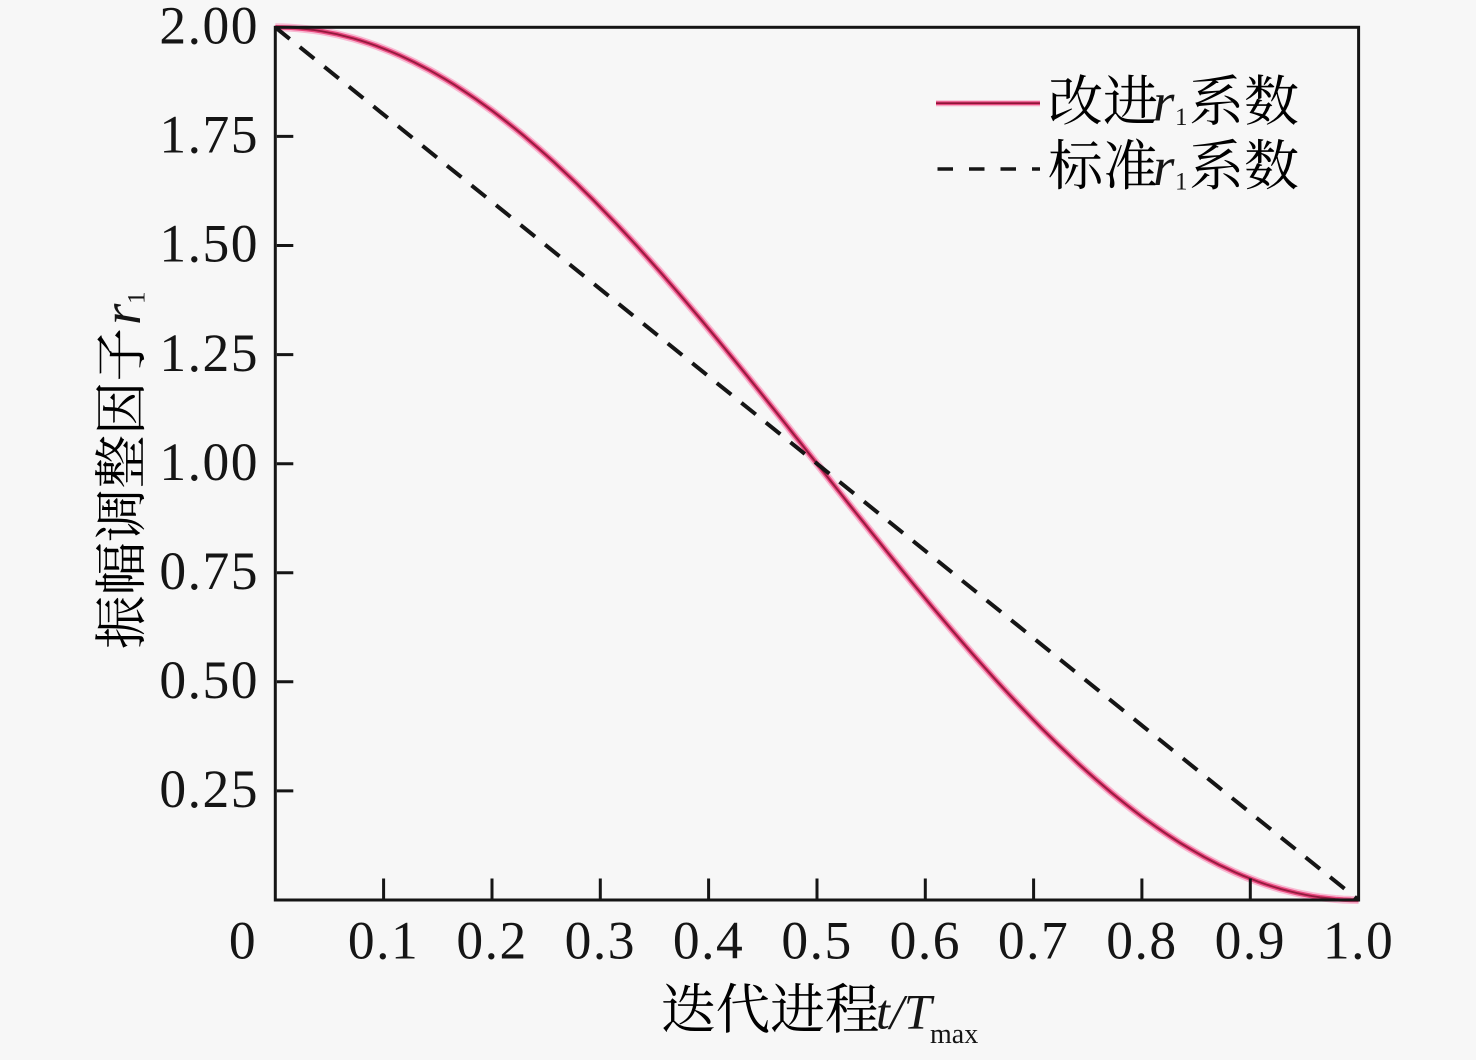  Describe the element at coordinates (209, 789) in the screenshot. I see `svg-text: 0.25` at that location.